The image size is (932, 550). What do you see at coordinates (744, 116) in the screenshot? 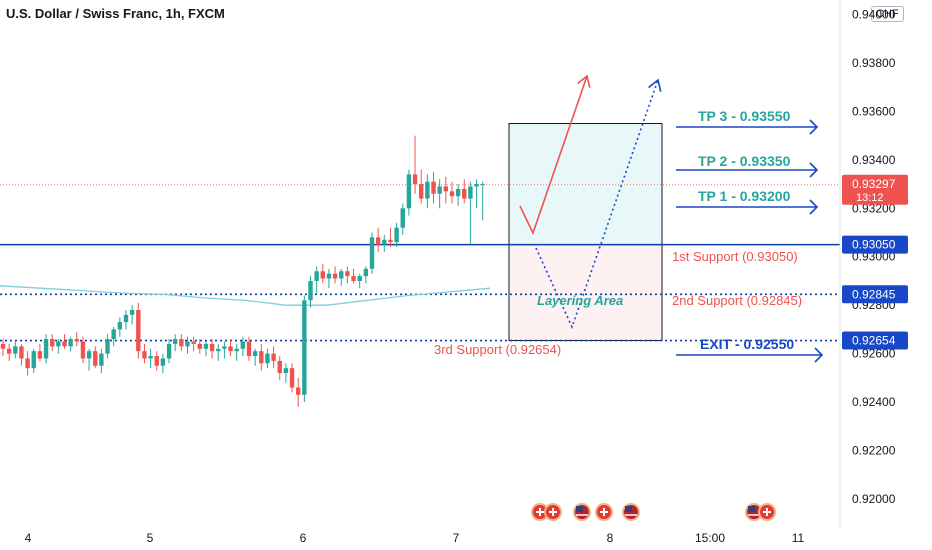
I see `tp3-label: TP 3 - 0.93550` at bounding box center [744, 116].